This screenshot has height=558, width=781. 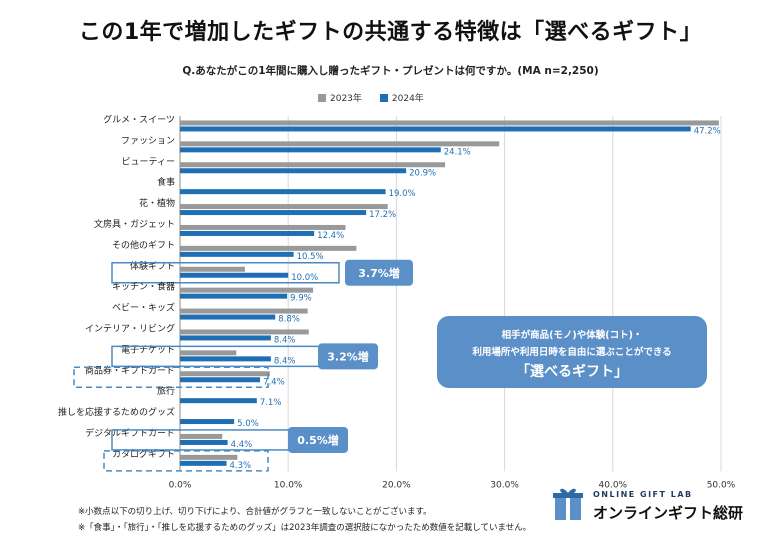 What do you see at coordinates (166, 391) in the screenshot?
I see `category-label: 旅行` at bounding box center [166, 391].